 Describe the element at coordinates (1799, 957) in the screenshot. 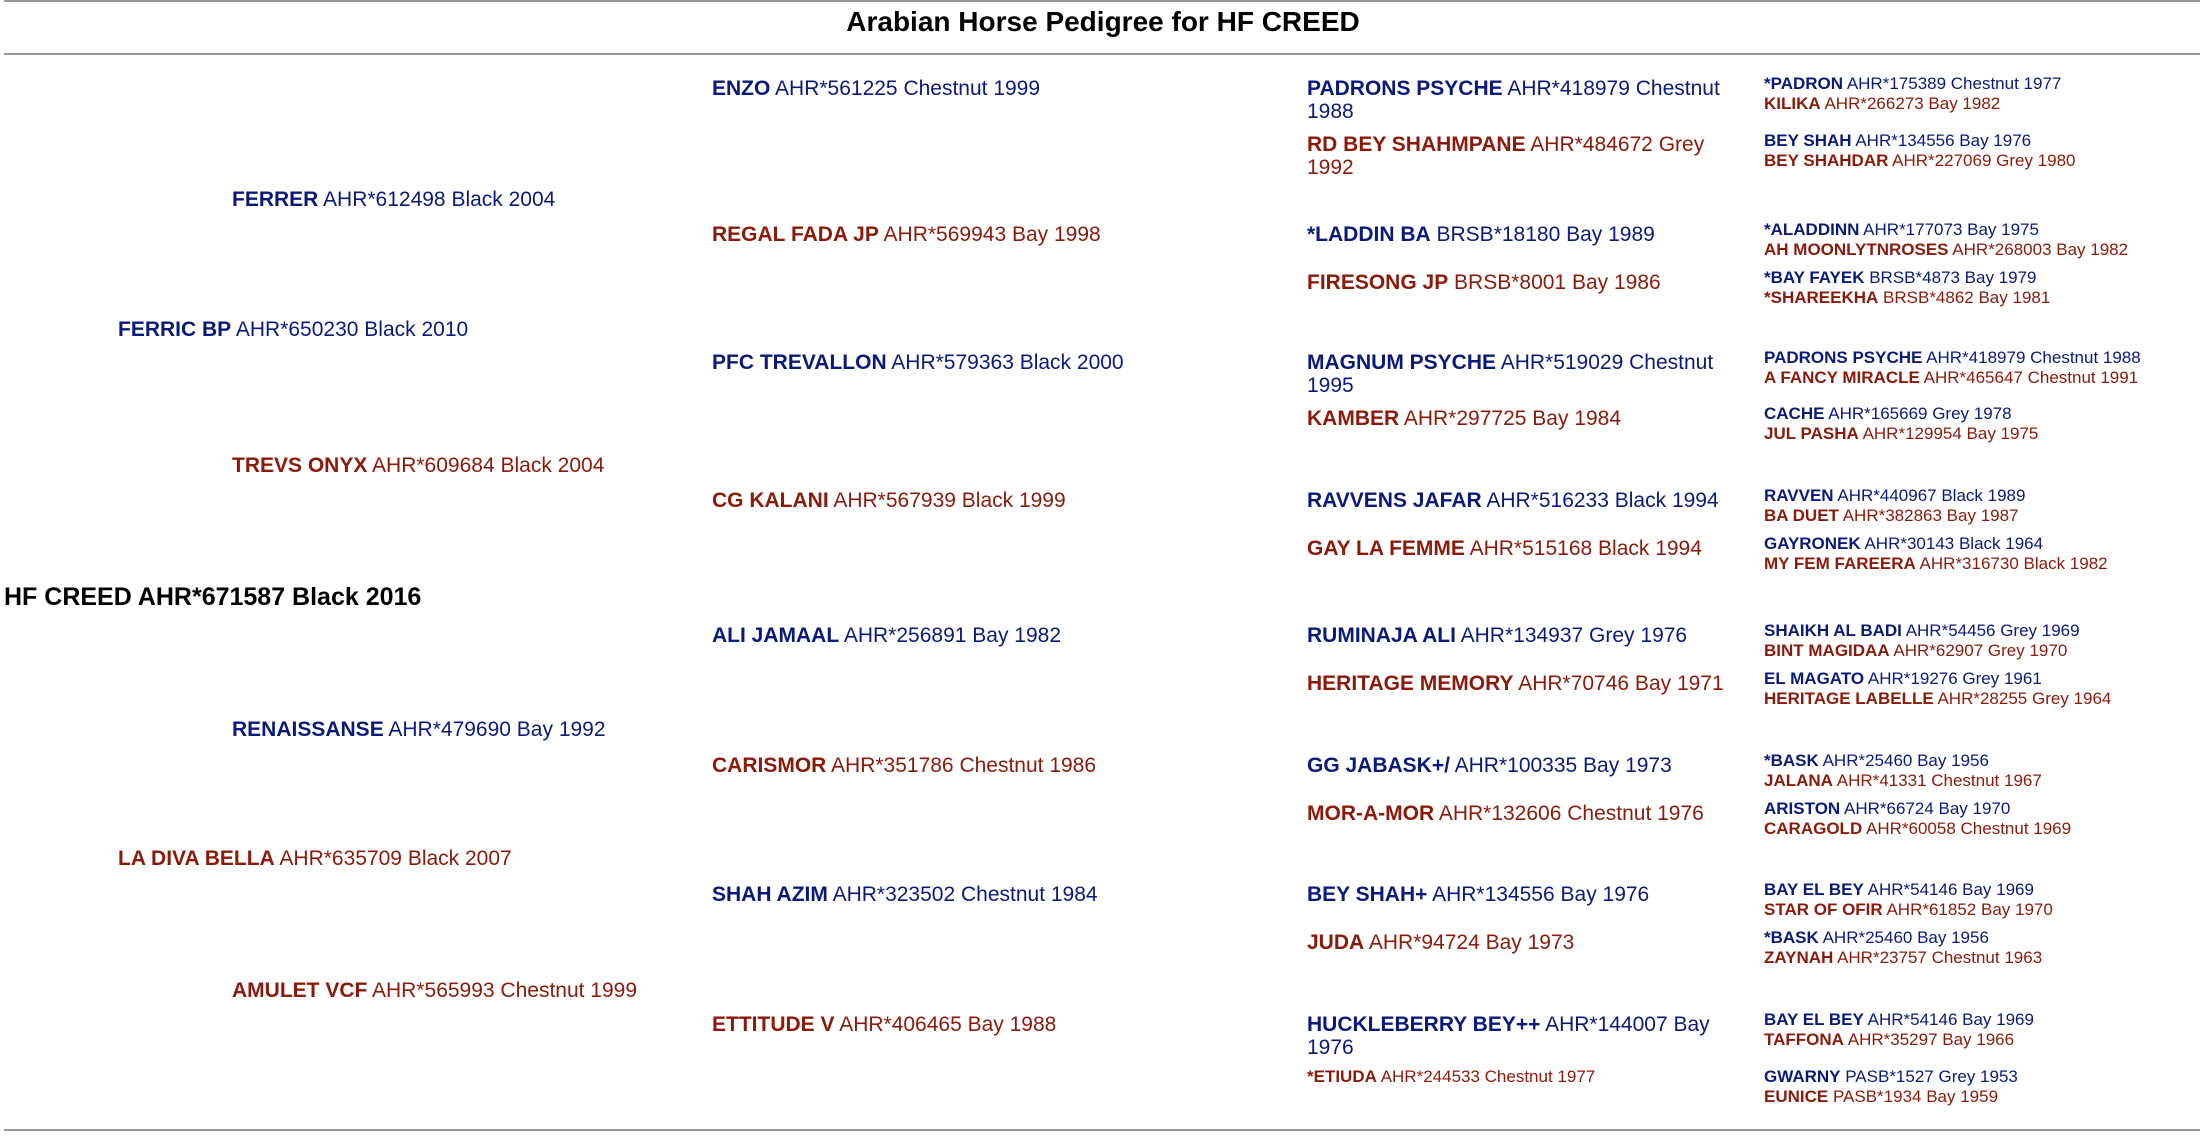

I see `horse-name: ZAYNAH` at that location.